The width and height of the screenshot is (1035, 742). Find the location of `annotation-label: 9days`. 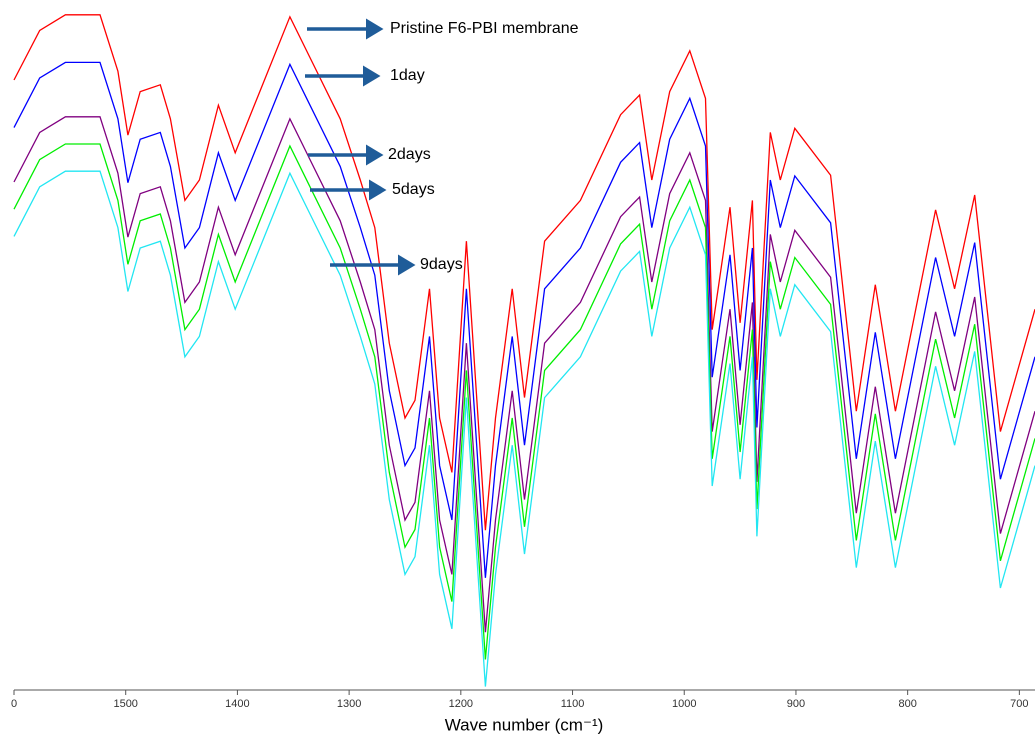

annotation-label: 9days is located at coordinates (441, 264).